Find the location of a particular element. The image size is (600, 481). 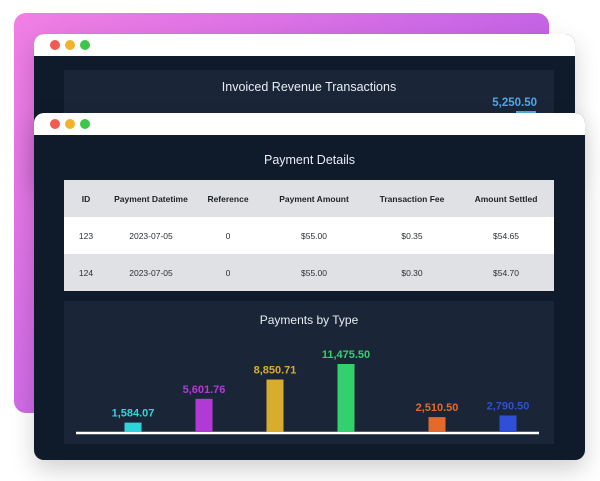

bar-value-label: 5,601.76 is located at coordinates (204, 390).